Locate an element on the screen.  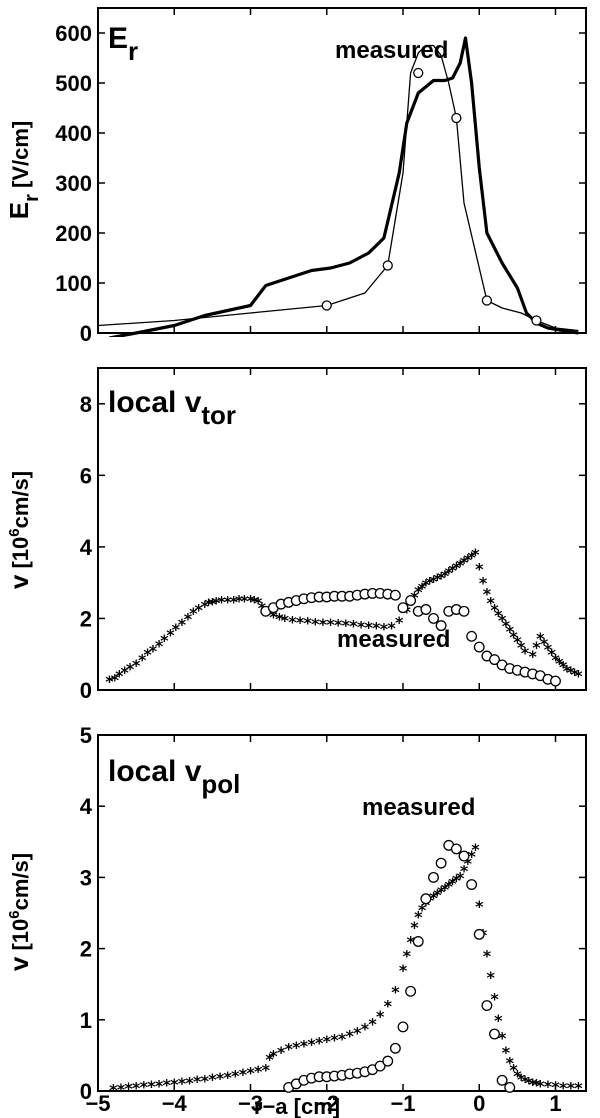
y-tick-label: 1 is located at coordinates (86, 1020).